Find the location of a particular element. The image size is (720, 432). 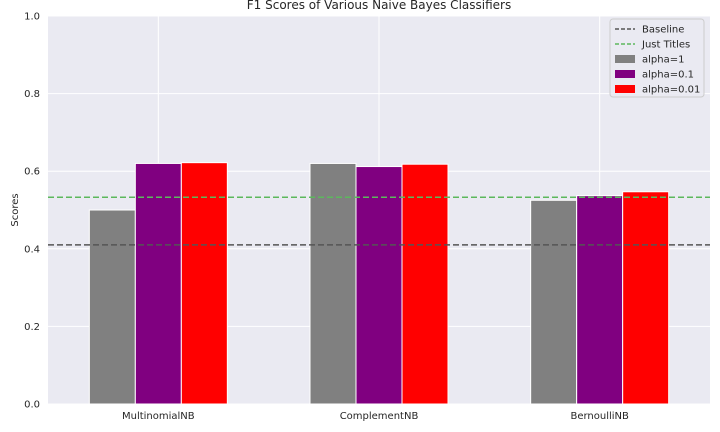

y-tick-label: 0.0 is located at coordinates (32, 405).